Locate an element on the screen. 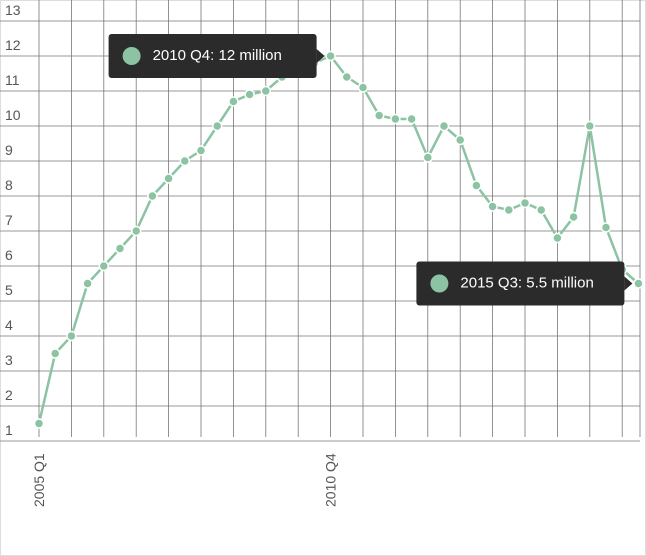 This screenshot has width=646, height=556. y-tick-label: 1 is located at coordinates (9, 430).